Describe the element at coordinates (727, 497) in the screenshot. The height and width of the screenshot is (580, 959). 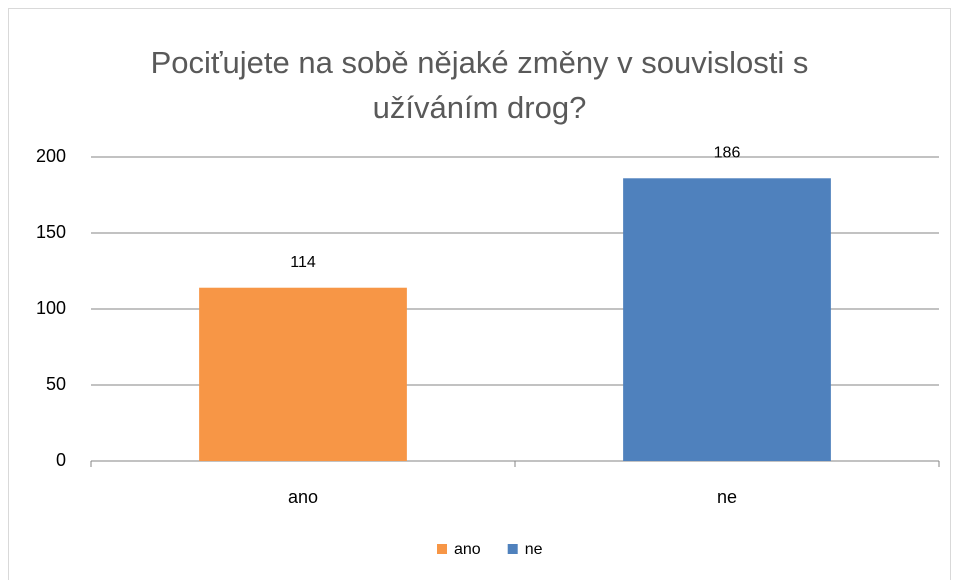
I see `x-tick-label: ne` at that location.